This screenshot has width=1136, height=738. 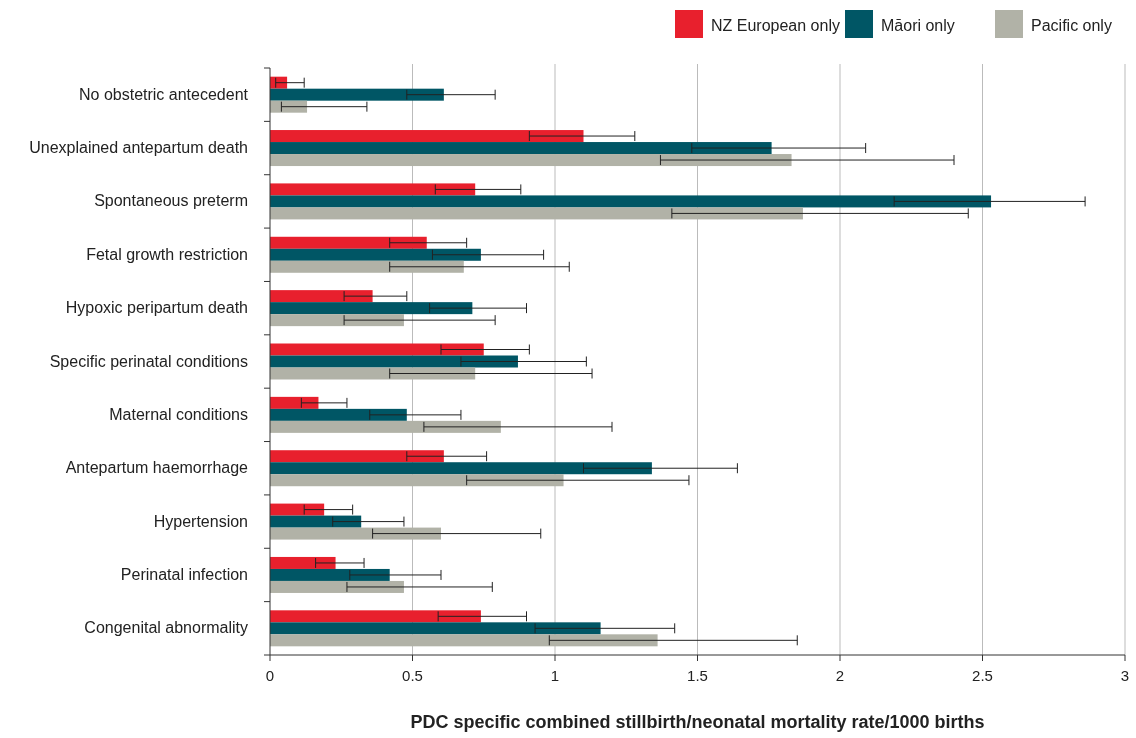 What do you see at coordinates (178, 414) in the screenshot?
I see `y-tick-label: Maternal conditions` at bounding box center [178, 414].